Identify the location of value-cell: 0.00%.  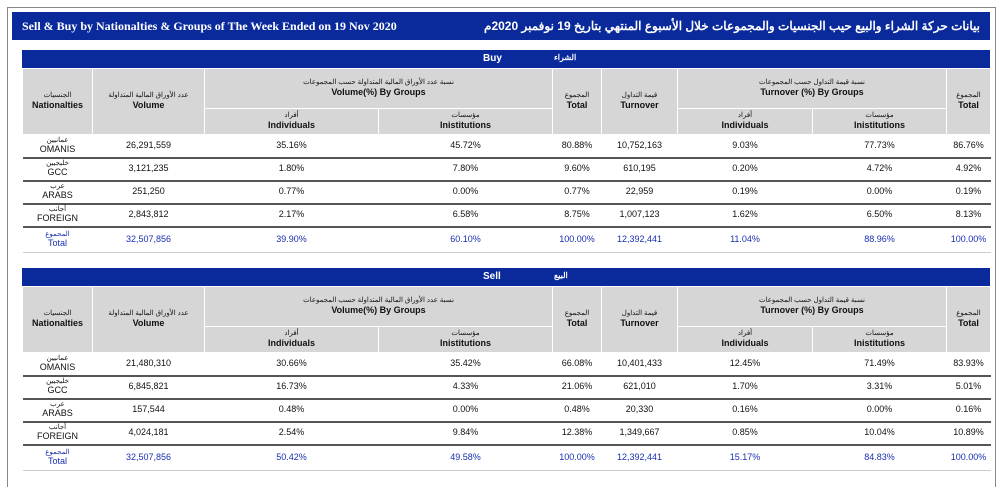
(879, 192).